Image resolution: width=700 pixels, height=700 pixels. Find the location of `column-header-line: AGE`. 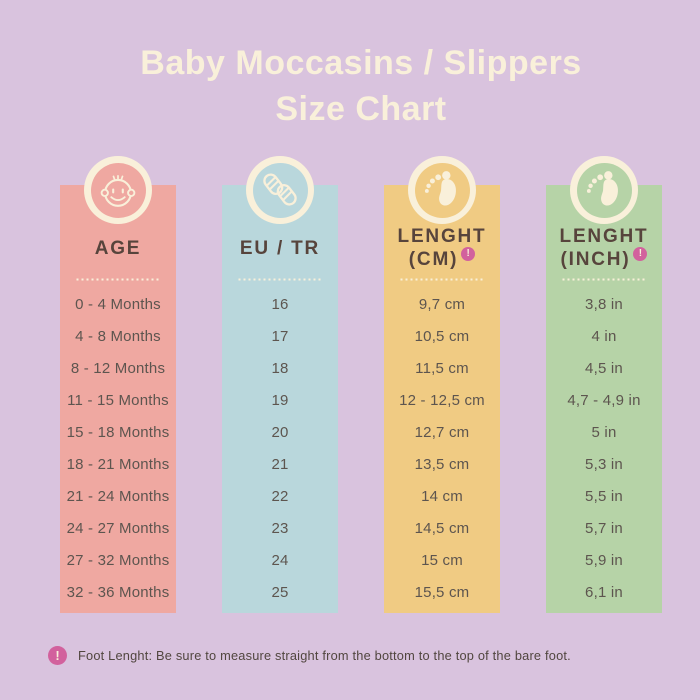

column-header-line: AGE is located at coordinates (118, 248).